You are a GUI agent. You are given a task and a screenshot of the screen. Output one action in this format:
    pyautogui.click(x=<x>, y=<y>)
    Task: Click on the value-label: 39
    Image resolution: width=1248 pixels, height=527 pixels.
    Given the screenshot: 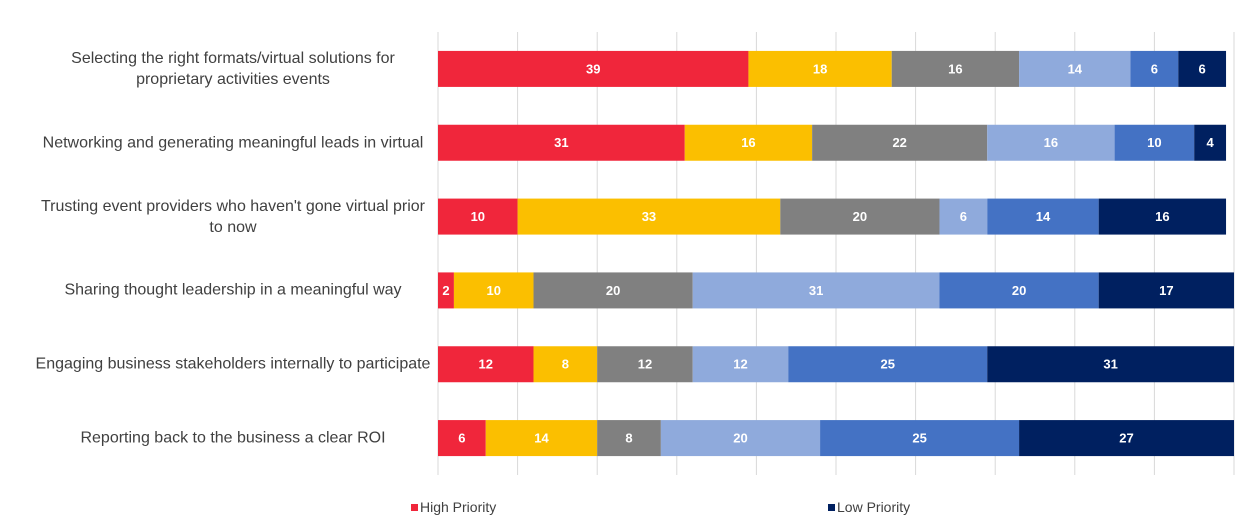 What is the action you would take?
    pyautogui.click(x=593, y=68)
    